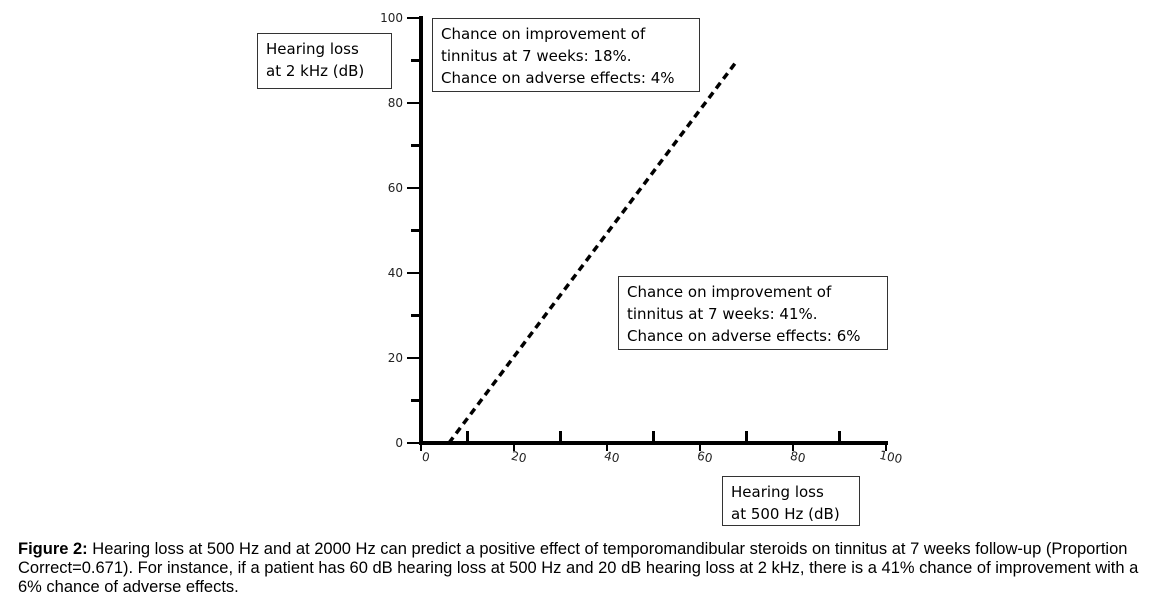 This screenshot has width=1158, height=615. What do you see at coordinates (536, 56) in the screenshot?
I see `annotation-line: tinnitus at 7 weeks: 18%.` at bounding box center [536, 56].